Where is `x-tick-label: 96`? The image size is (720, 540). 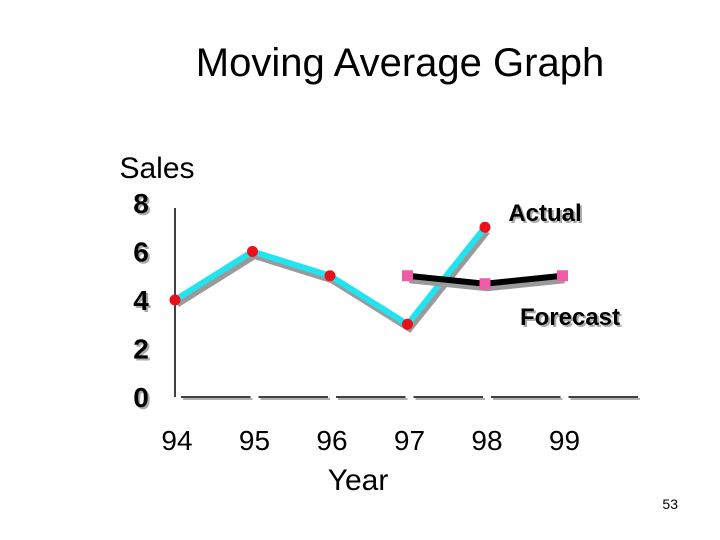 x-tick-label: 96 is located at coordinates (331, 440).